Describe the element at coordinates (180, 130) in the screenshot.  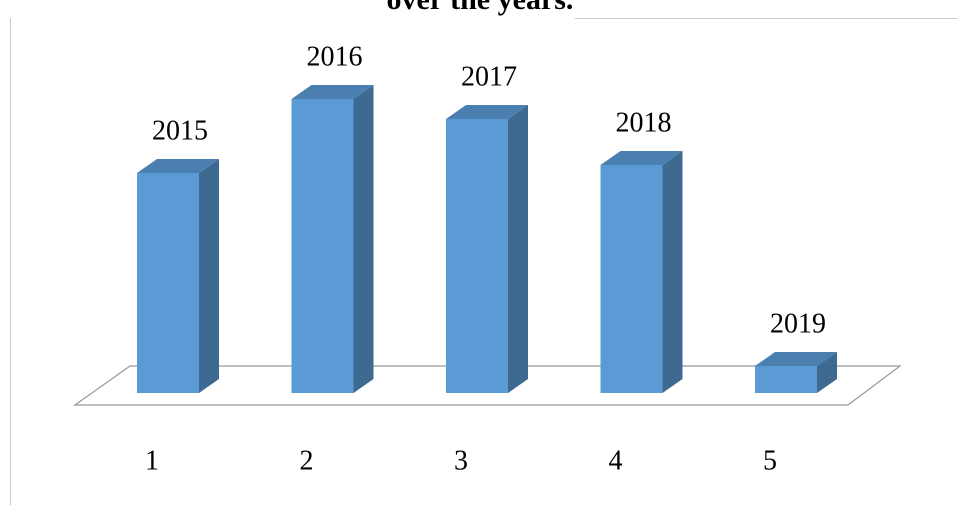
I see `bar-label: 2015` at that location.